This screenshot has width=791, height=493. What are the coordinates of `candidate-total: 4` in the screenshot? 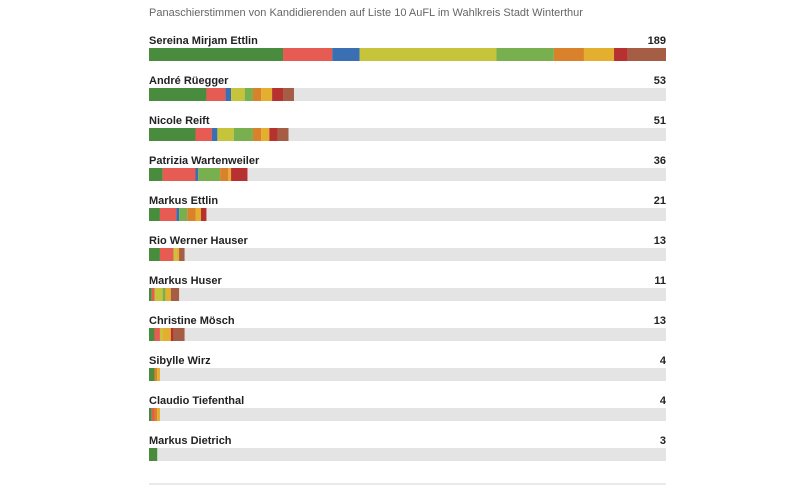 It's located at (663, 401).